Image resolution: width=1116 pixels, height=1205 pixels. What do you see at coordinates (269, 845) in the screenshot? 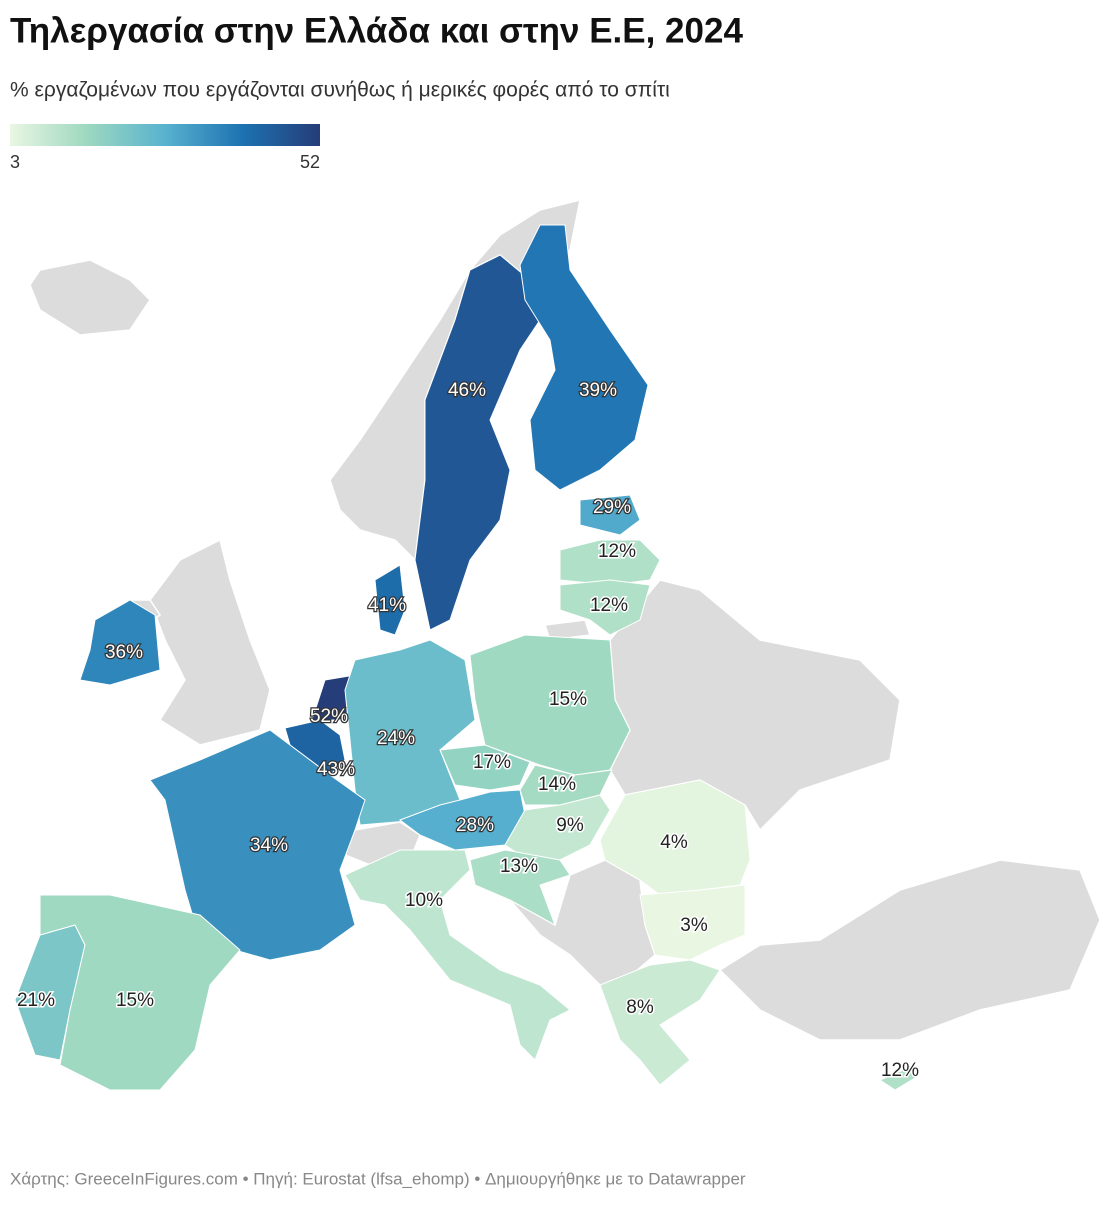
I see `value-label: 34%` at bounding box center [269, 845].